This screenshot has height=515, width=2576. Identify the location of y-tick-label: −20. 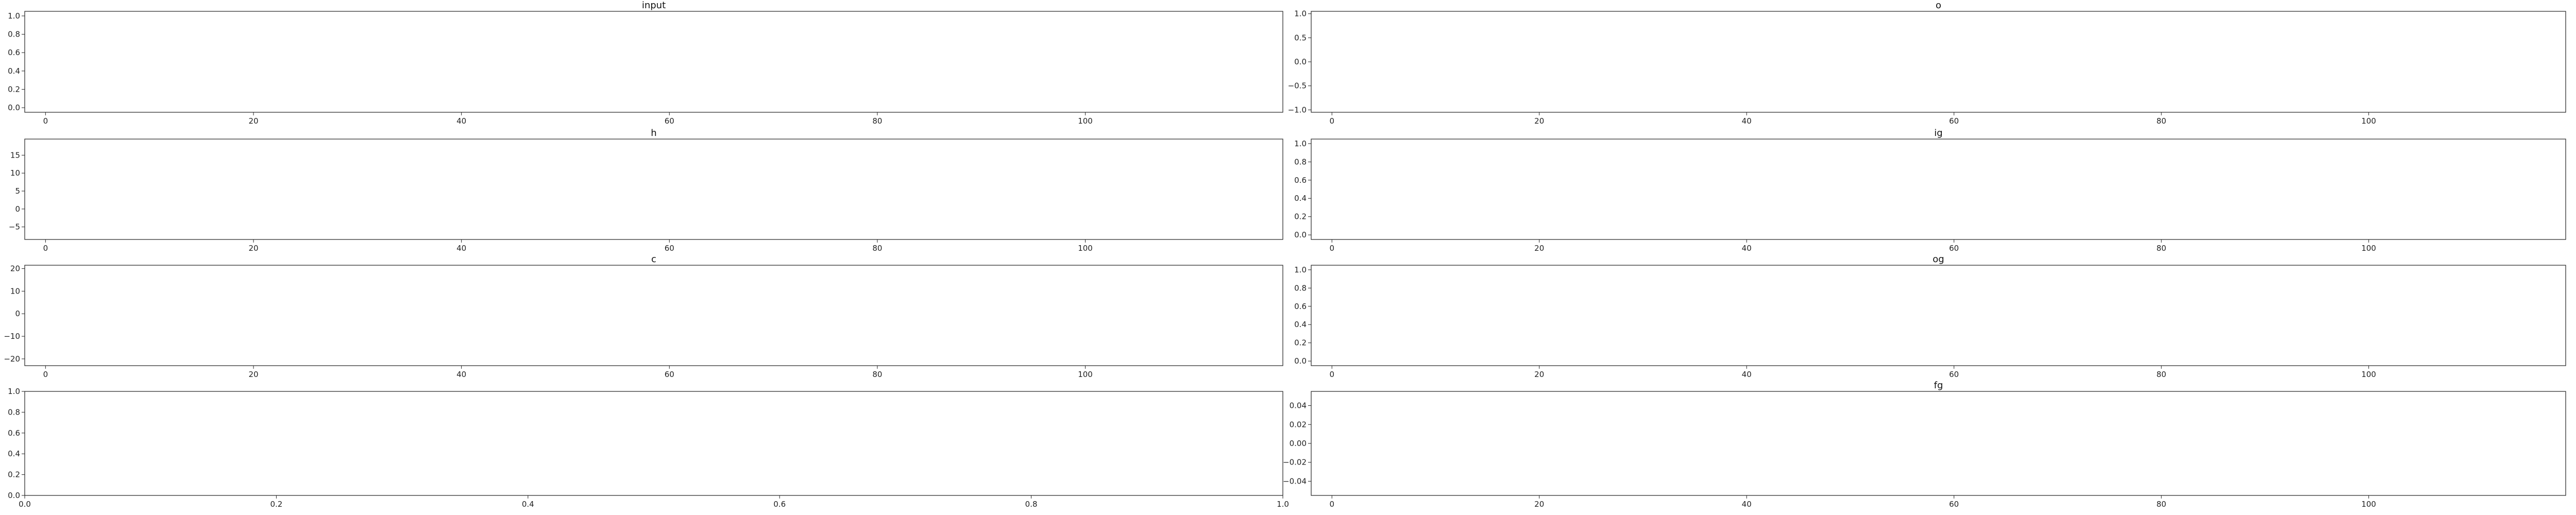
(12, 359).